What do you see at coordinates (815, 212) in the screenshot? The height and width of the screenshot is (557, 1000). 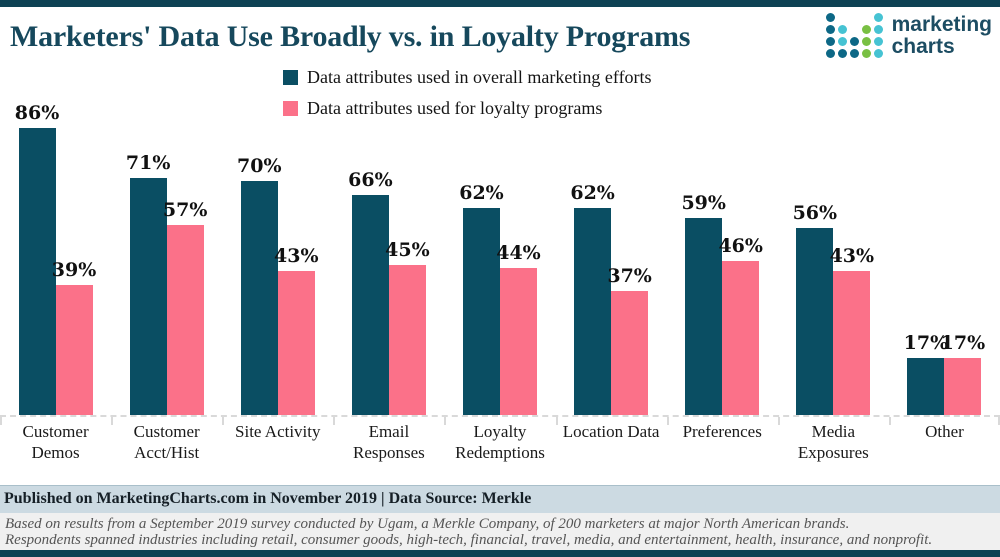 I see `bar-value-label: 56%` at bounding box center [815, 212].